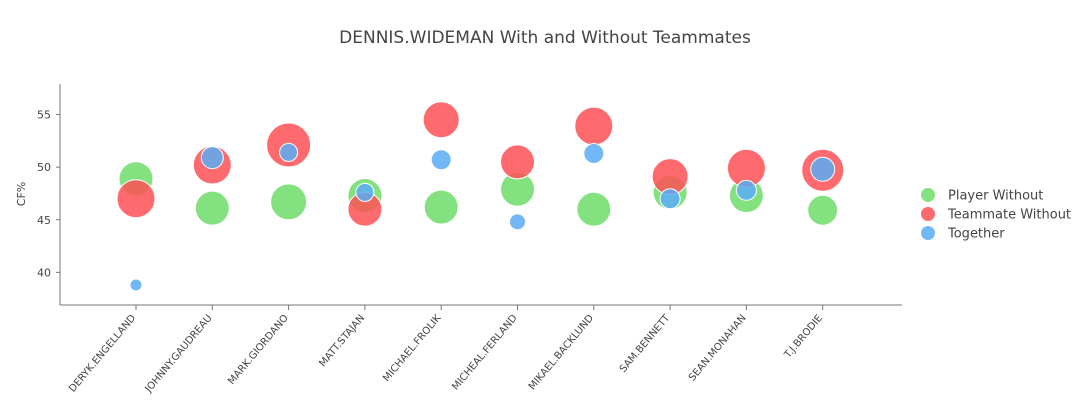  What do you see at coordinates (102, 354) in the screenshot?
I see `x-tick-label: DERYK.ENGELLAND` at bounding box center [102, 354].